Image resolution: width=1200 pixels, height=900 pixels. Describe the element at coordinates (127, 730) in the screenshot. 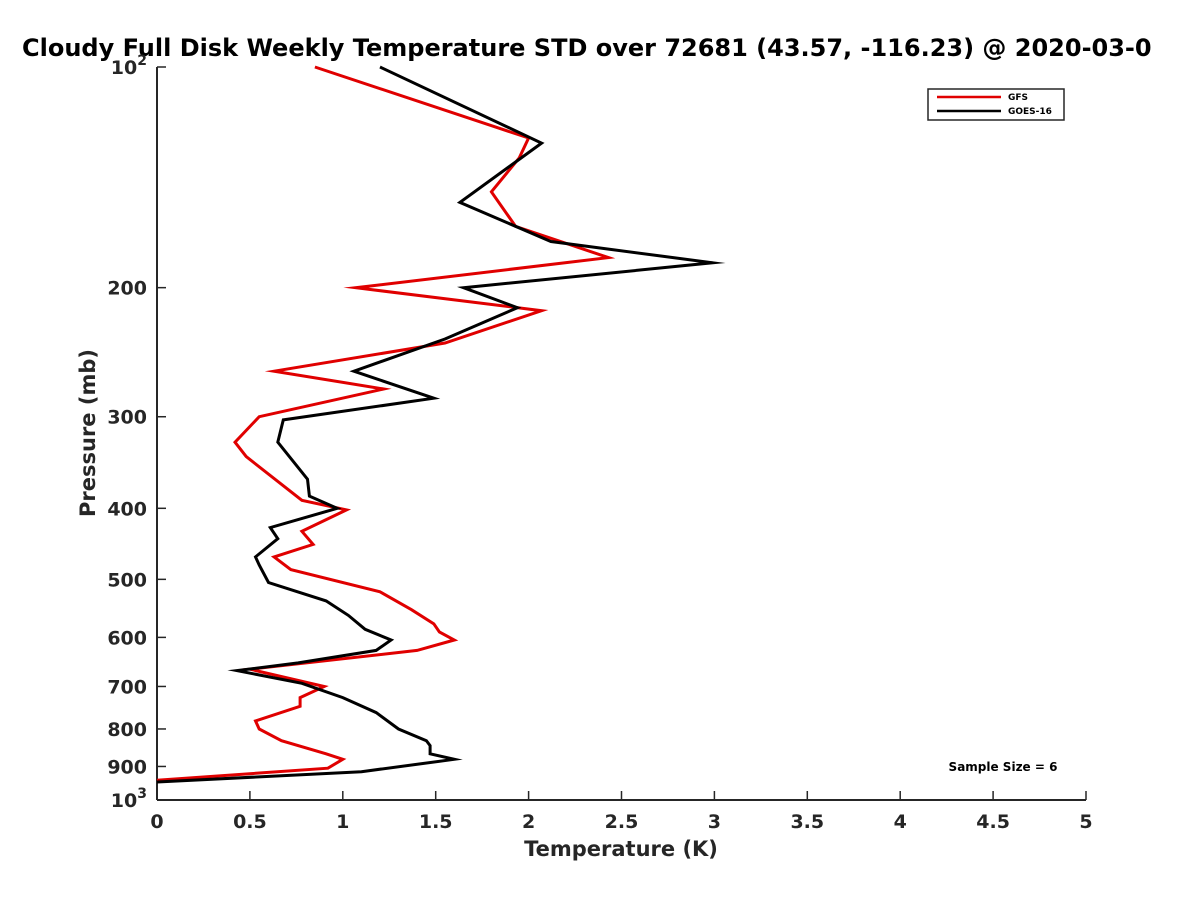

I see `y-tick-label: 800` at that location.